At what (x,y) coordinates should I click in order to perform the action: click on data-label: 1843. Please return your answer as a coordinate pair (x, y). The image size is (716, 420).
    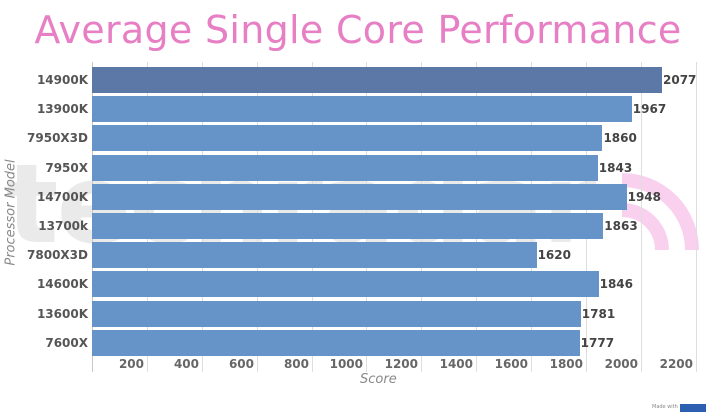
    Looking at the image, I should click on (615, 167).